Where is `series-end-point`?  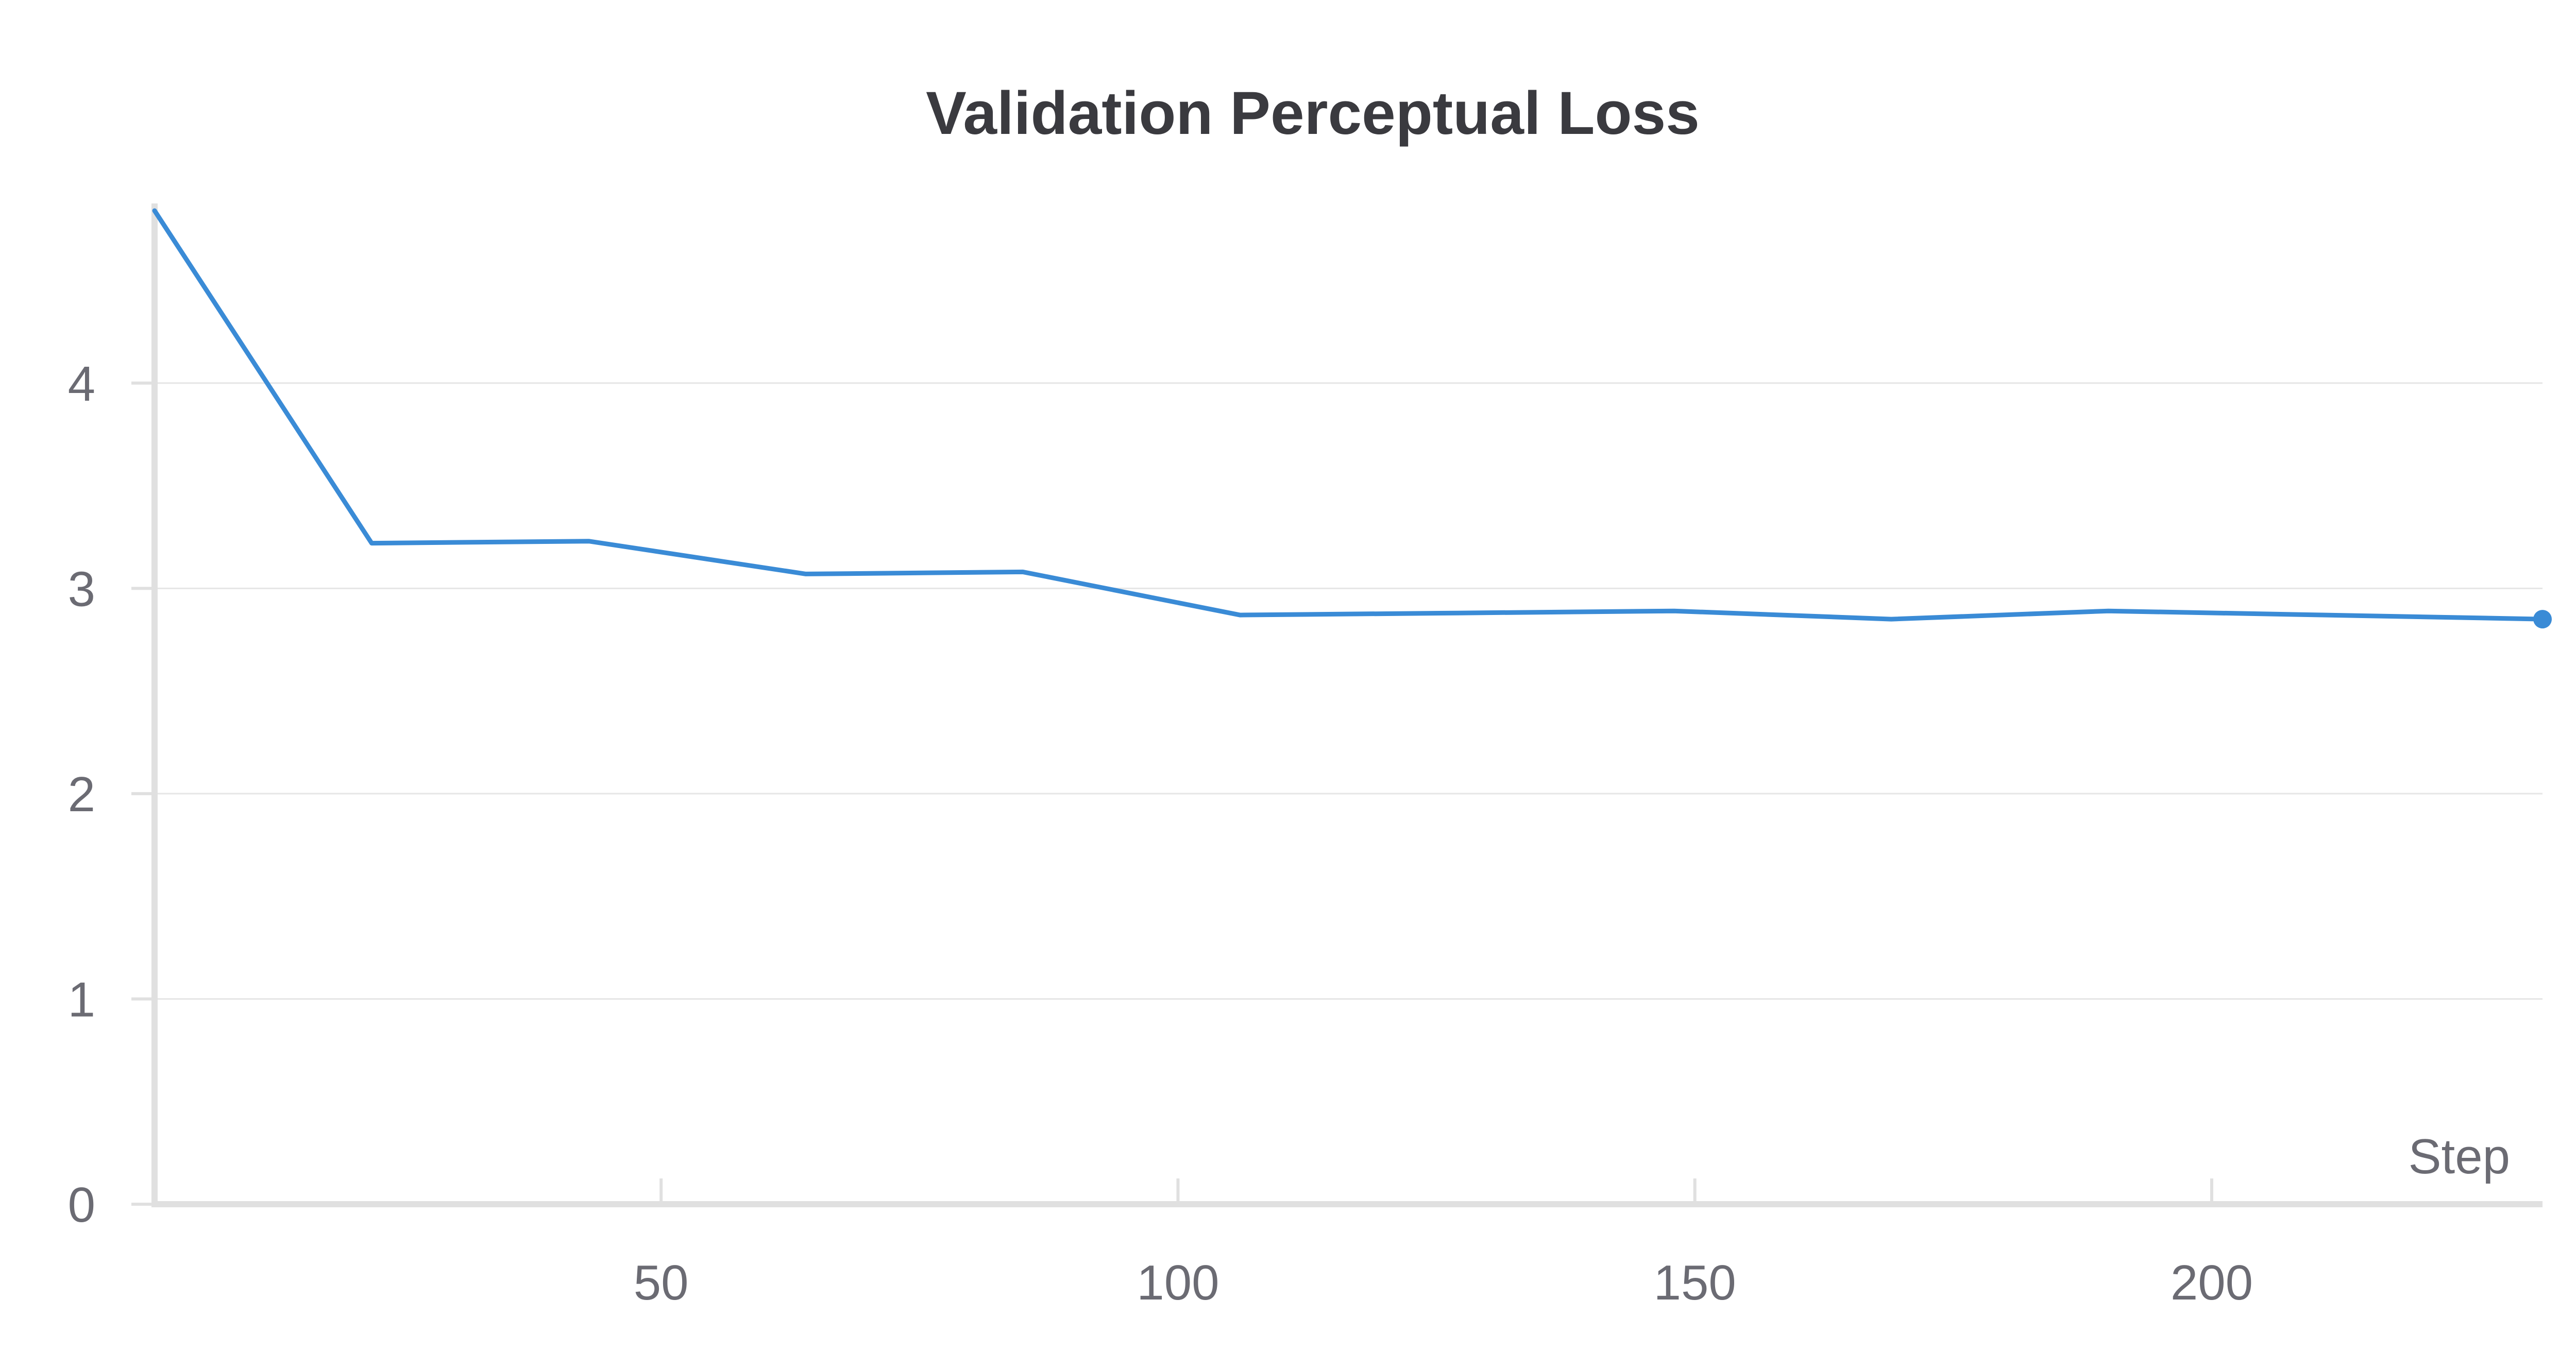
series-end-point is located at coordinates (2542, 619).